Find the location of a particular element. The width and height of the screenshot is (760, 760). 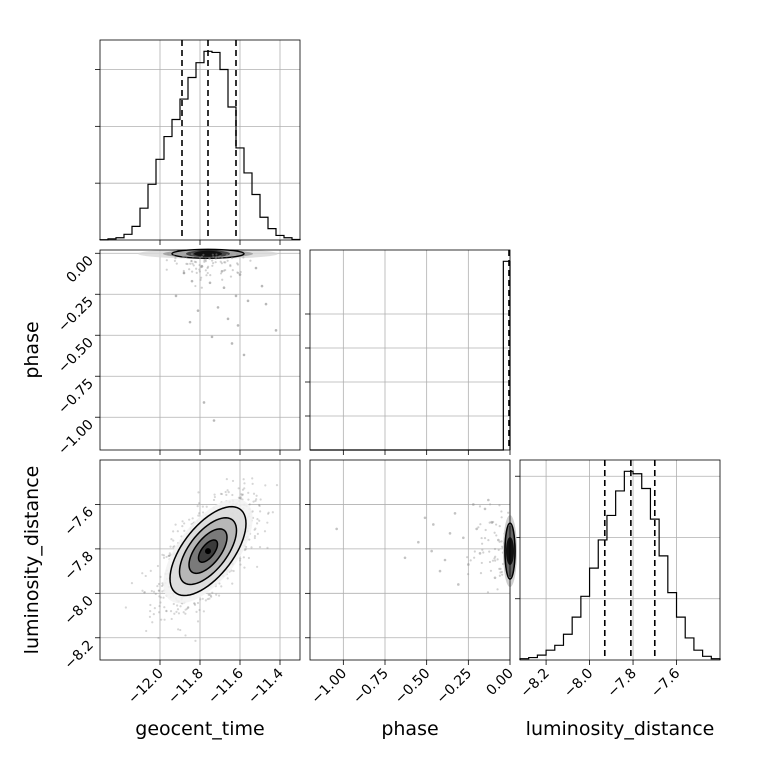

panel-geocent-time-histogram is located at coordinates (198, 142).